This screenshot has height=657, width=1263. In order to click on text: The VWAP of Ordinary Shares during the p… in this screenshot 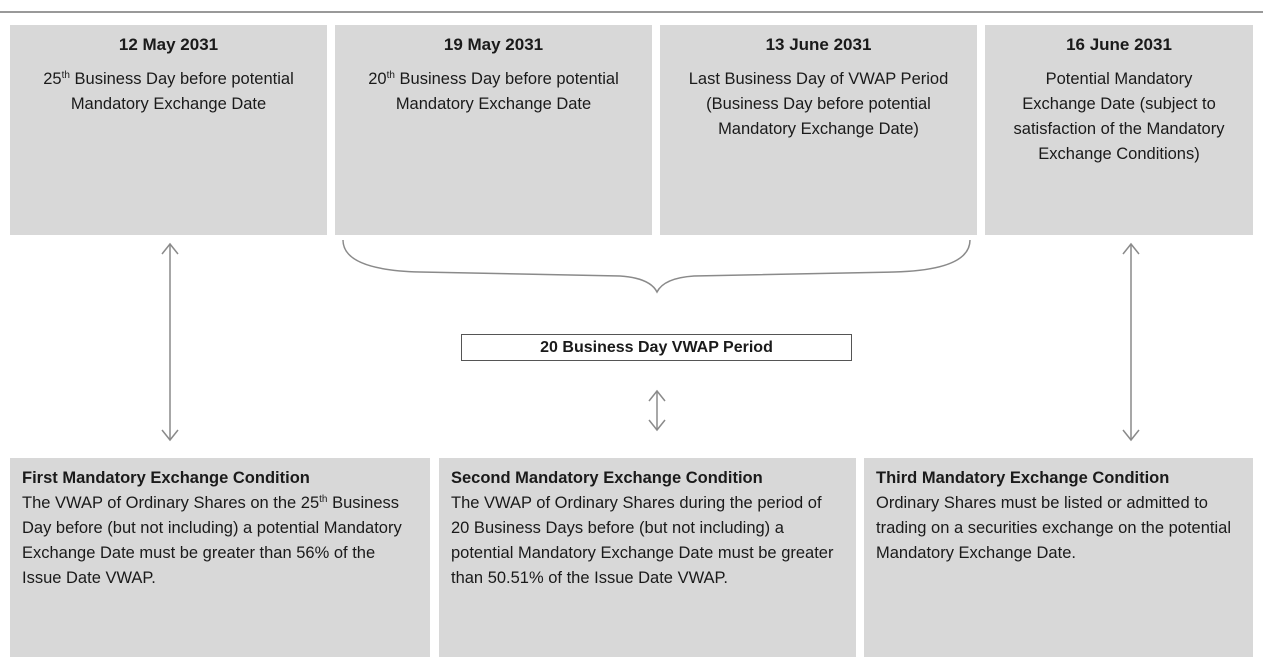, I will do `click(642, 540)`.